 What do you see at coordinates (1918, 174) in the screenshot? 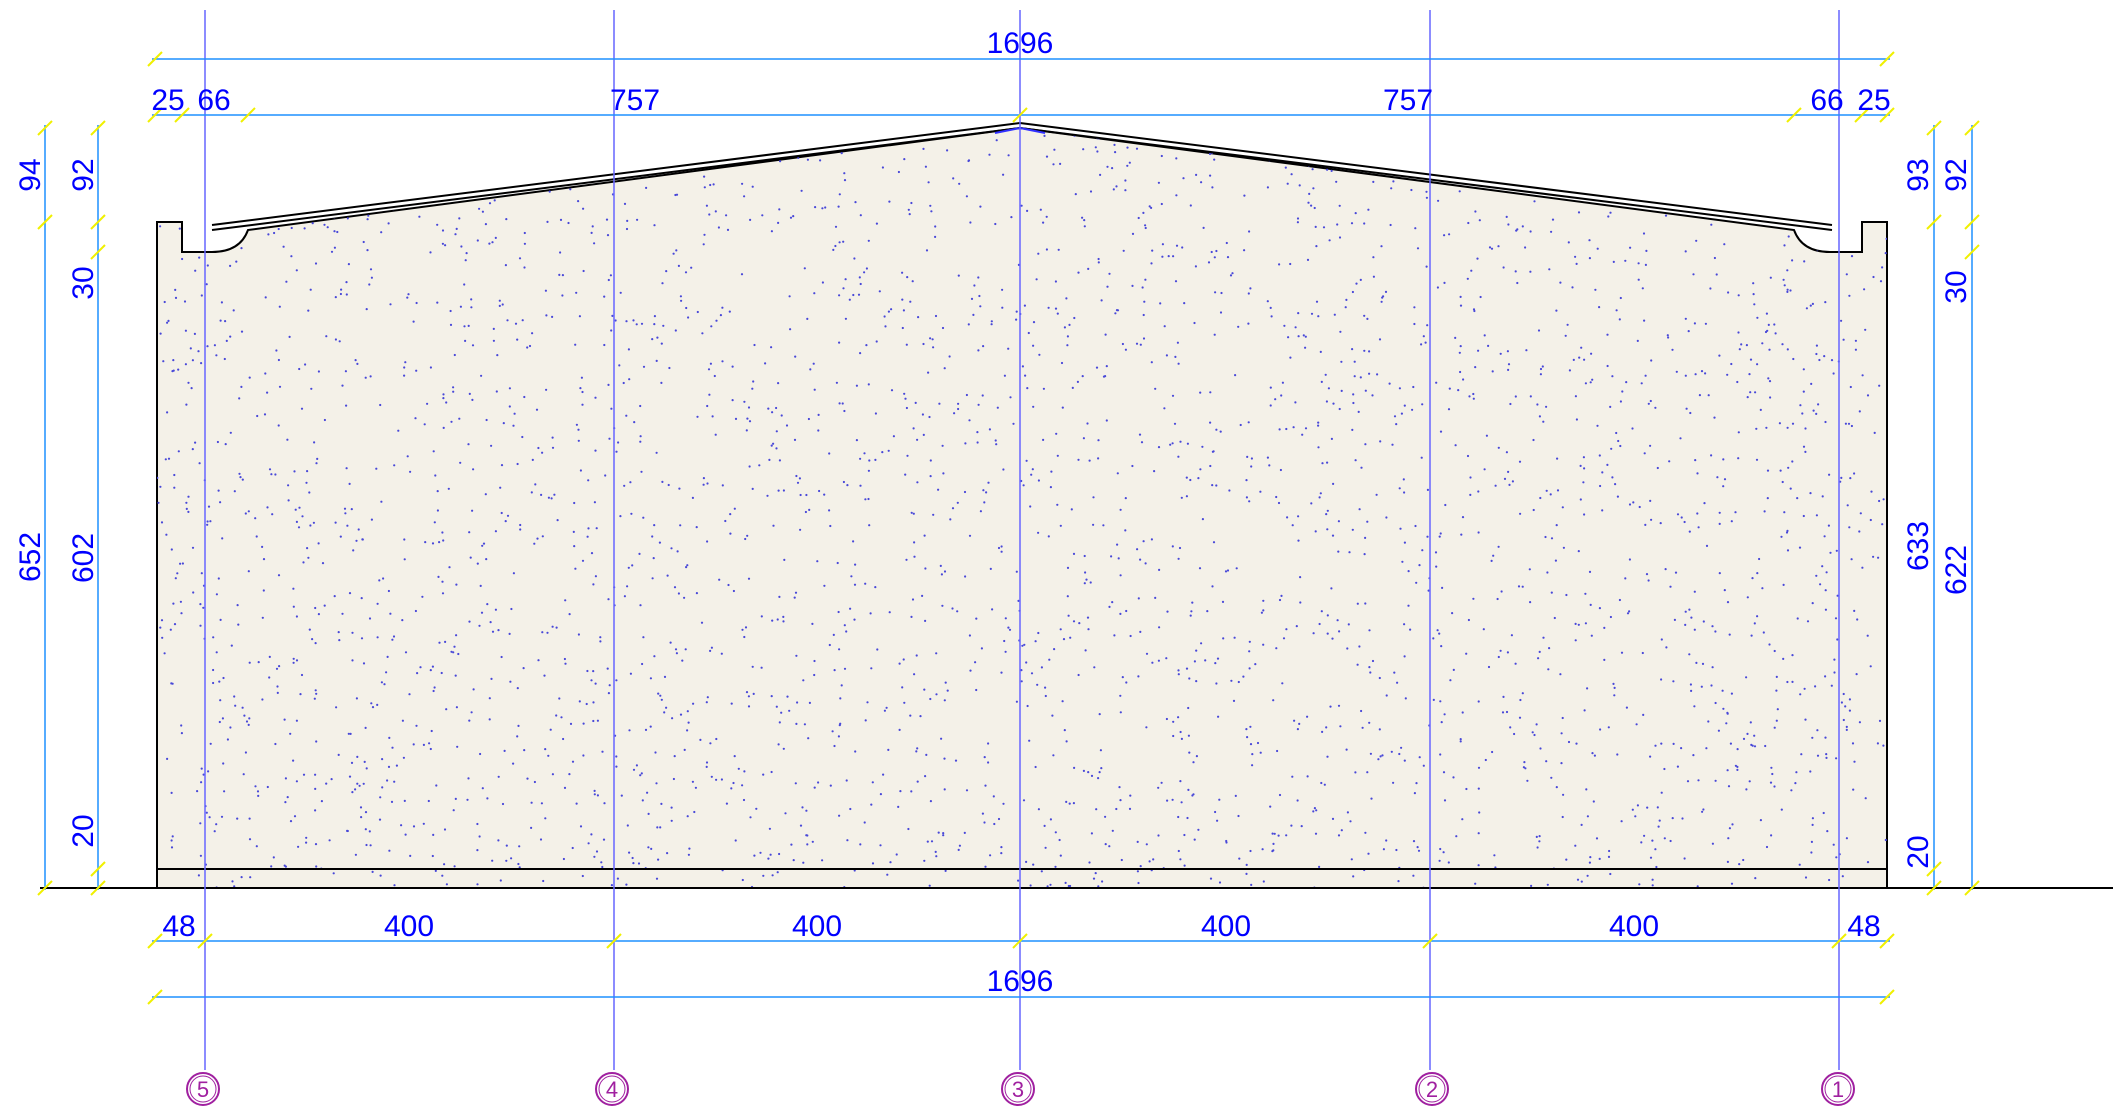
I see `dim-right-93: 93` at bounding box center [1918, 174].